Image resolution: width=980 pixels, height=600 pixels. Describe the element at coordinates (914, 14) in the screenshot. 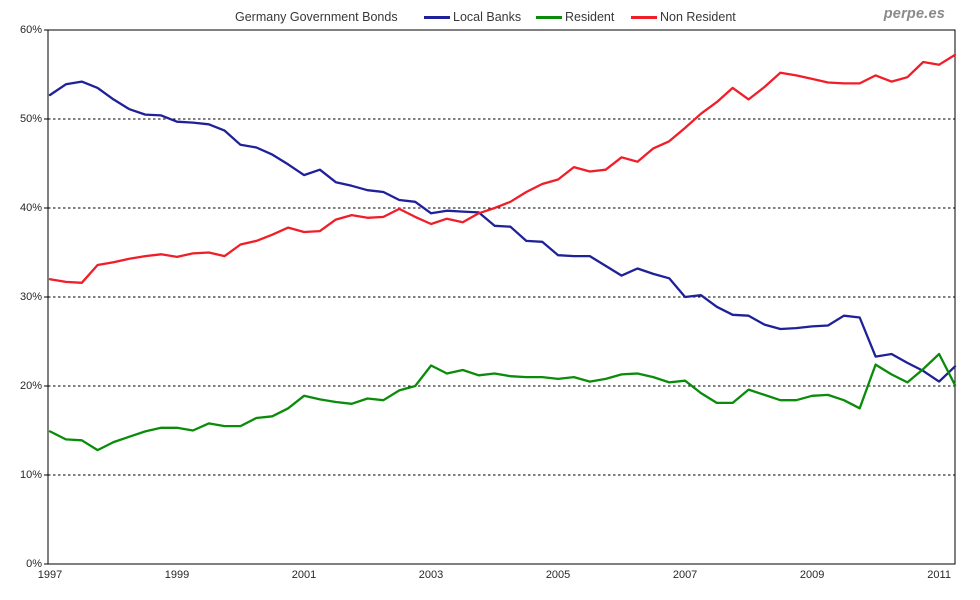

I see `watermark-perpe-es: perpe.es` at that location.